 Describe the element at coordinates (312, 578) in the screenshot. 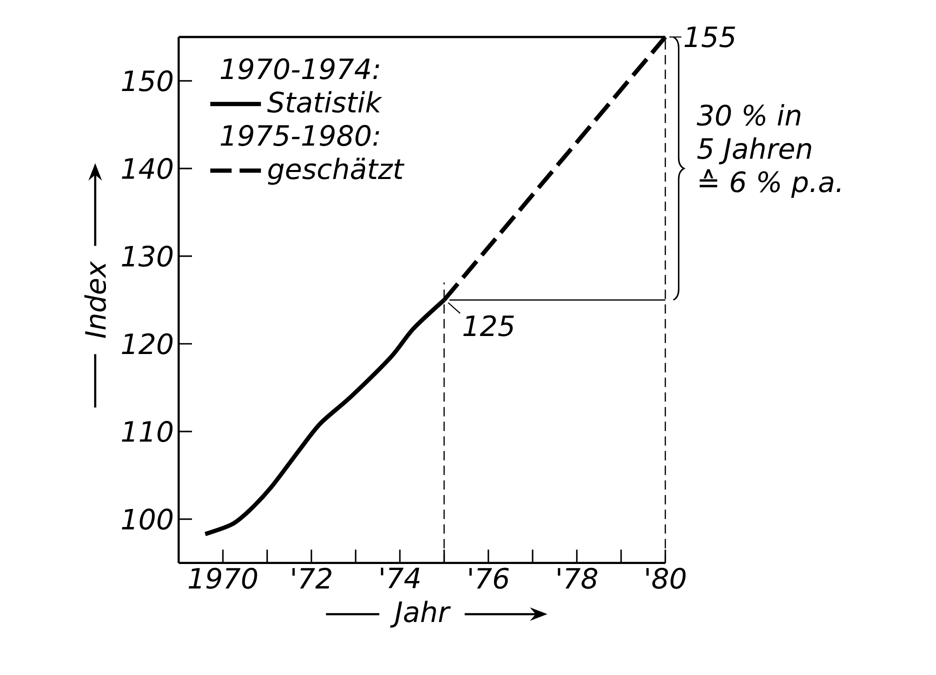

I see `x-tick-label: '72` at that location.